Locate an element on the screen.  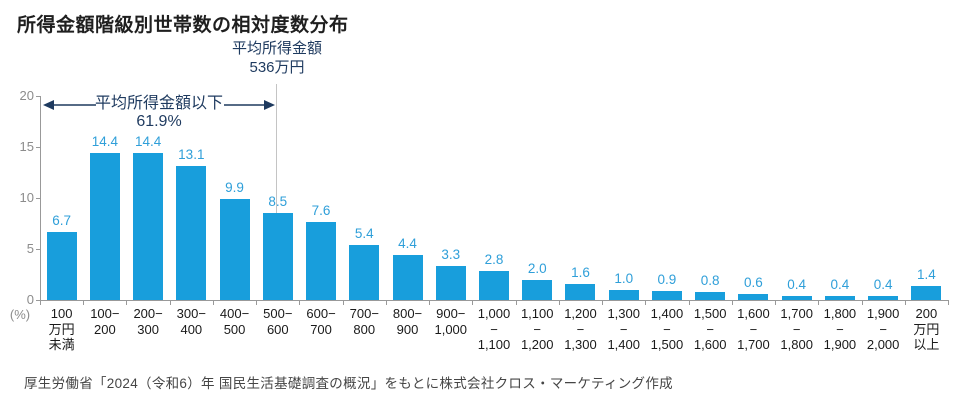
bar-value-label: 7.6 is located at coordinates (321, 211).